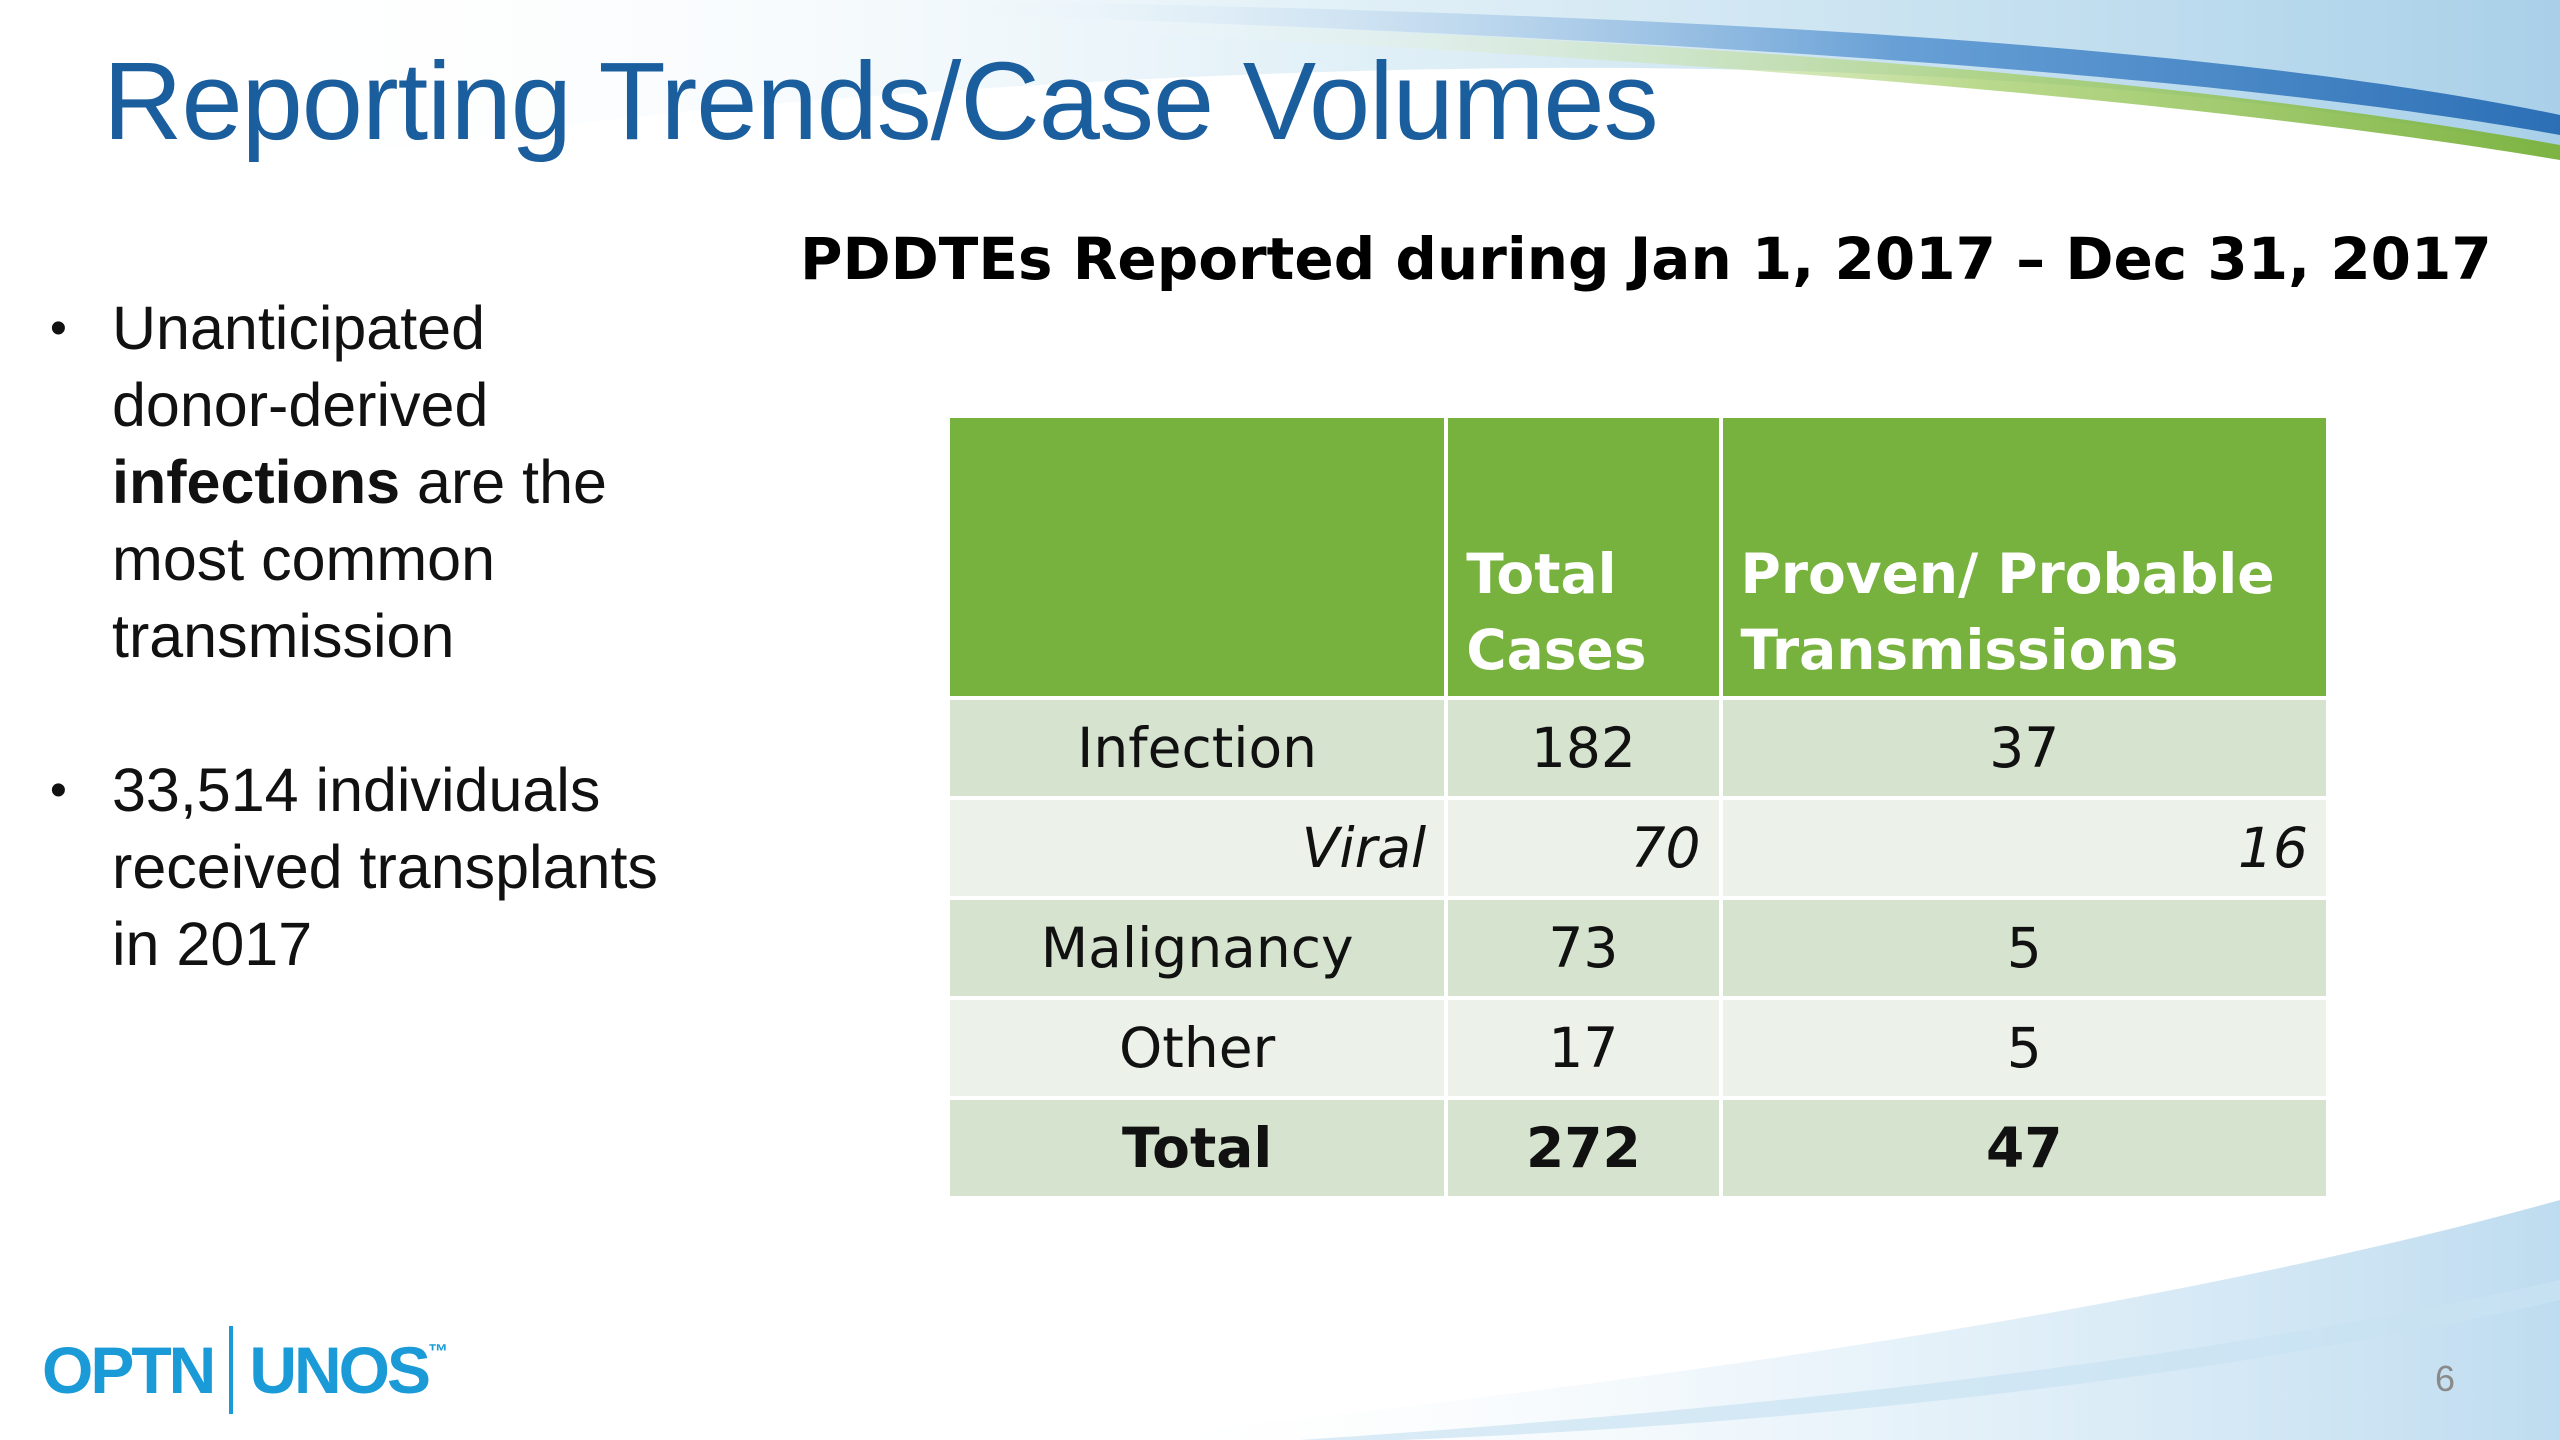 The width and height of the screenshot is (2560, 1440). Describe the element at coordinates (1583, 948) in the screenshot. I see `total-cases-cell: 73` at that location.